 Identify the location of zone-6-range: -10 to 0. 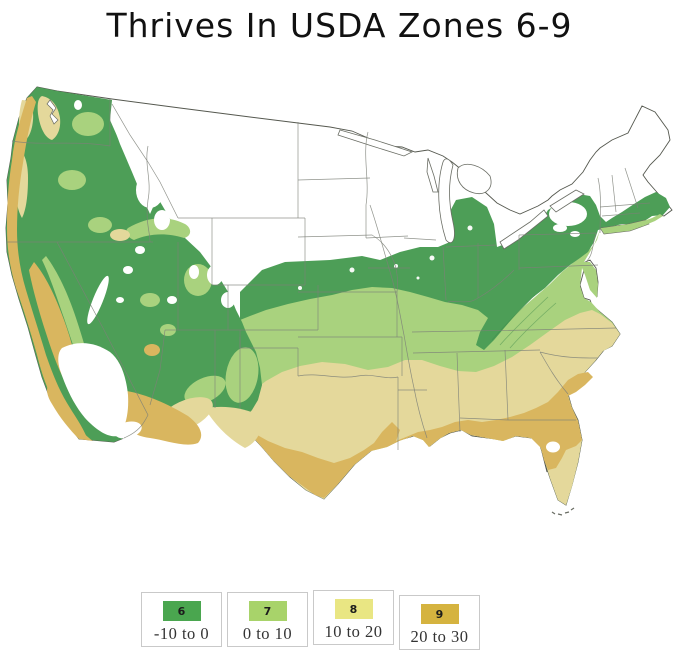
(181, 633).